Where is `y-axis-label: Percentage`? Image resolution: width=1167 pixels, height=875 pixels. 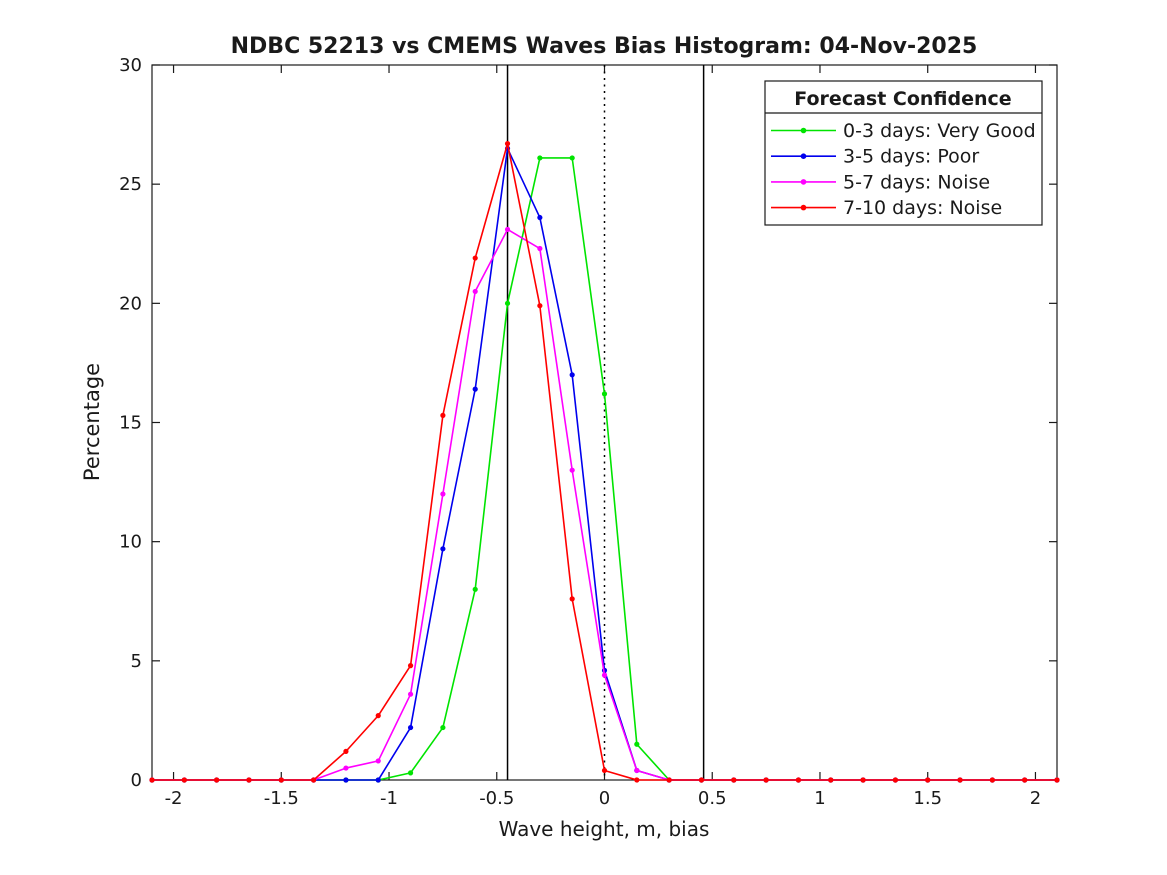 y-axis-label: Percentage is located at coordinates (92, 422).